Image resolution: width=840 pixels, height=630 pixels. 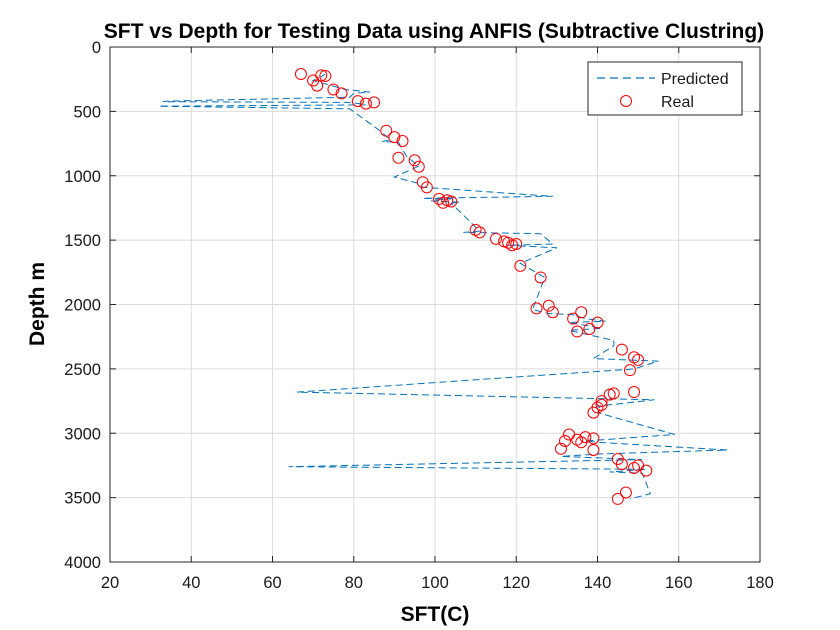 What do you see at coordinates (677, 102) in the screenshot?
I see `legend-real-label: Real` at bounding box center [677, 102].